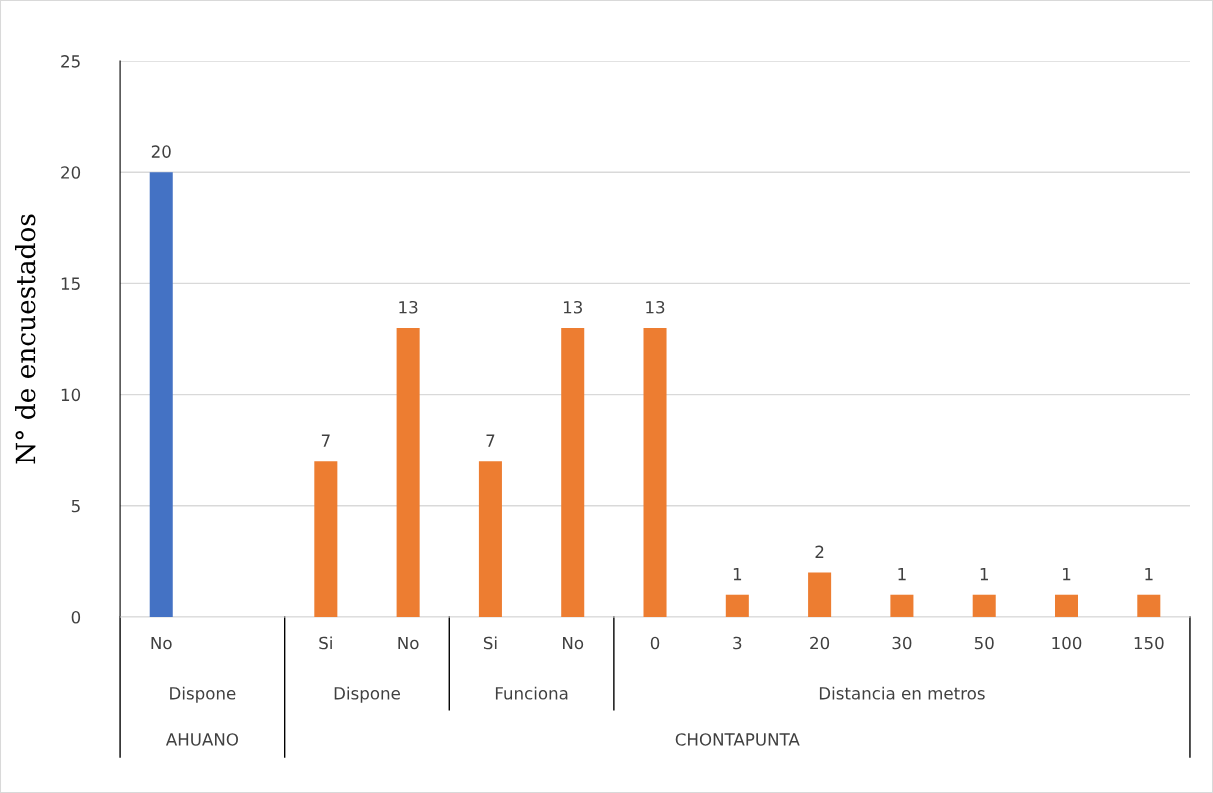  I want to click on x-tick-label: 0, so click(655, 643).